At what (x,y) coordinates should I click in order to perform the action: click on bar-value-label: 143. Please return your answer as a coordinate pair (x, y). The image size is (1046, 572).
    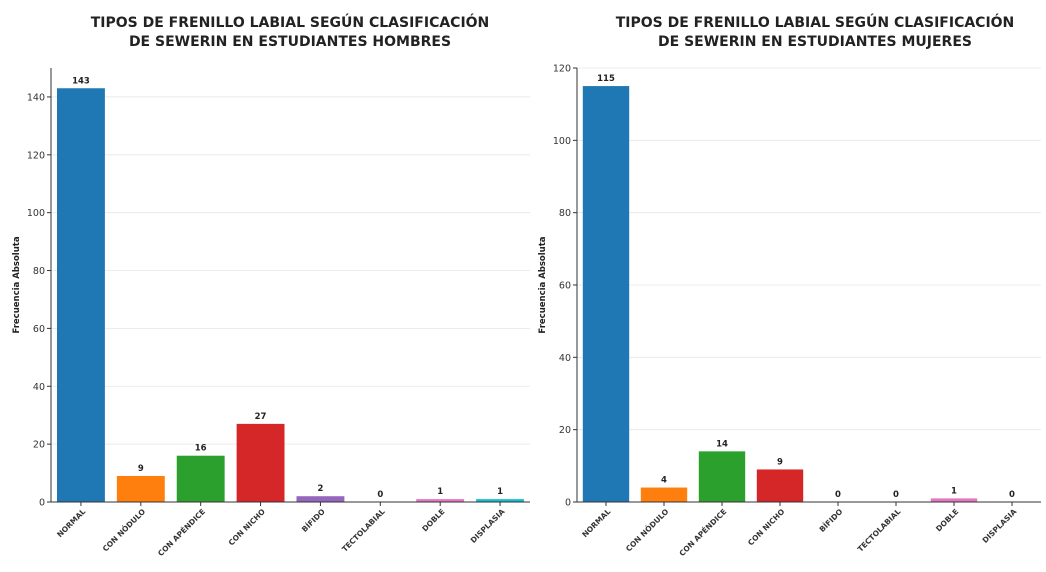
    Looking at the image, I should click on (81, 81).